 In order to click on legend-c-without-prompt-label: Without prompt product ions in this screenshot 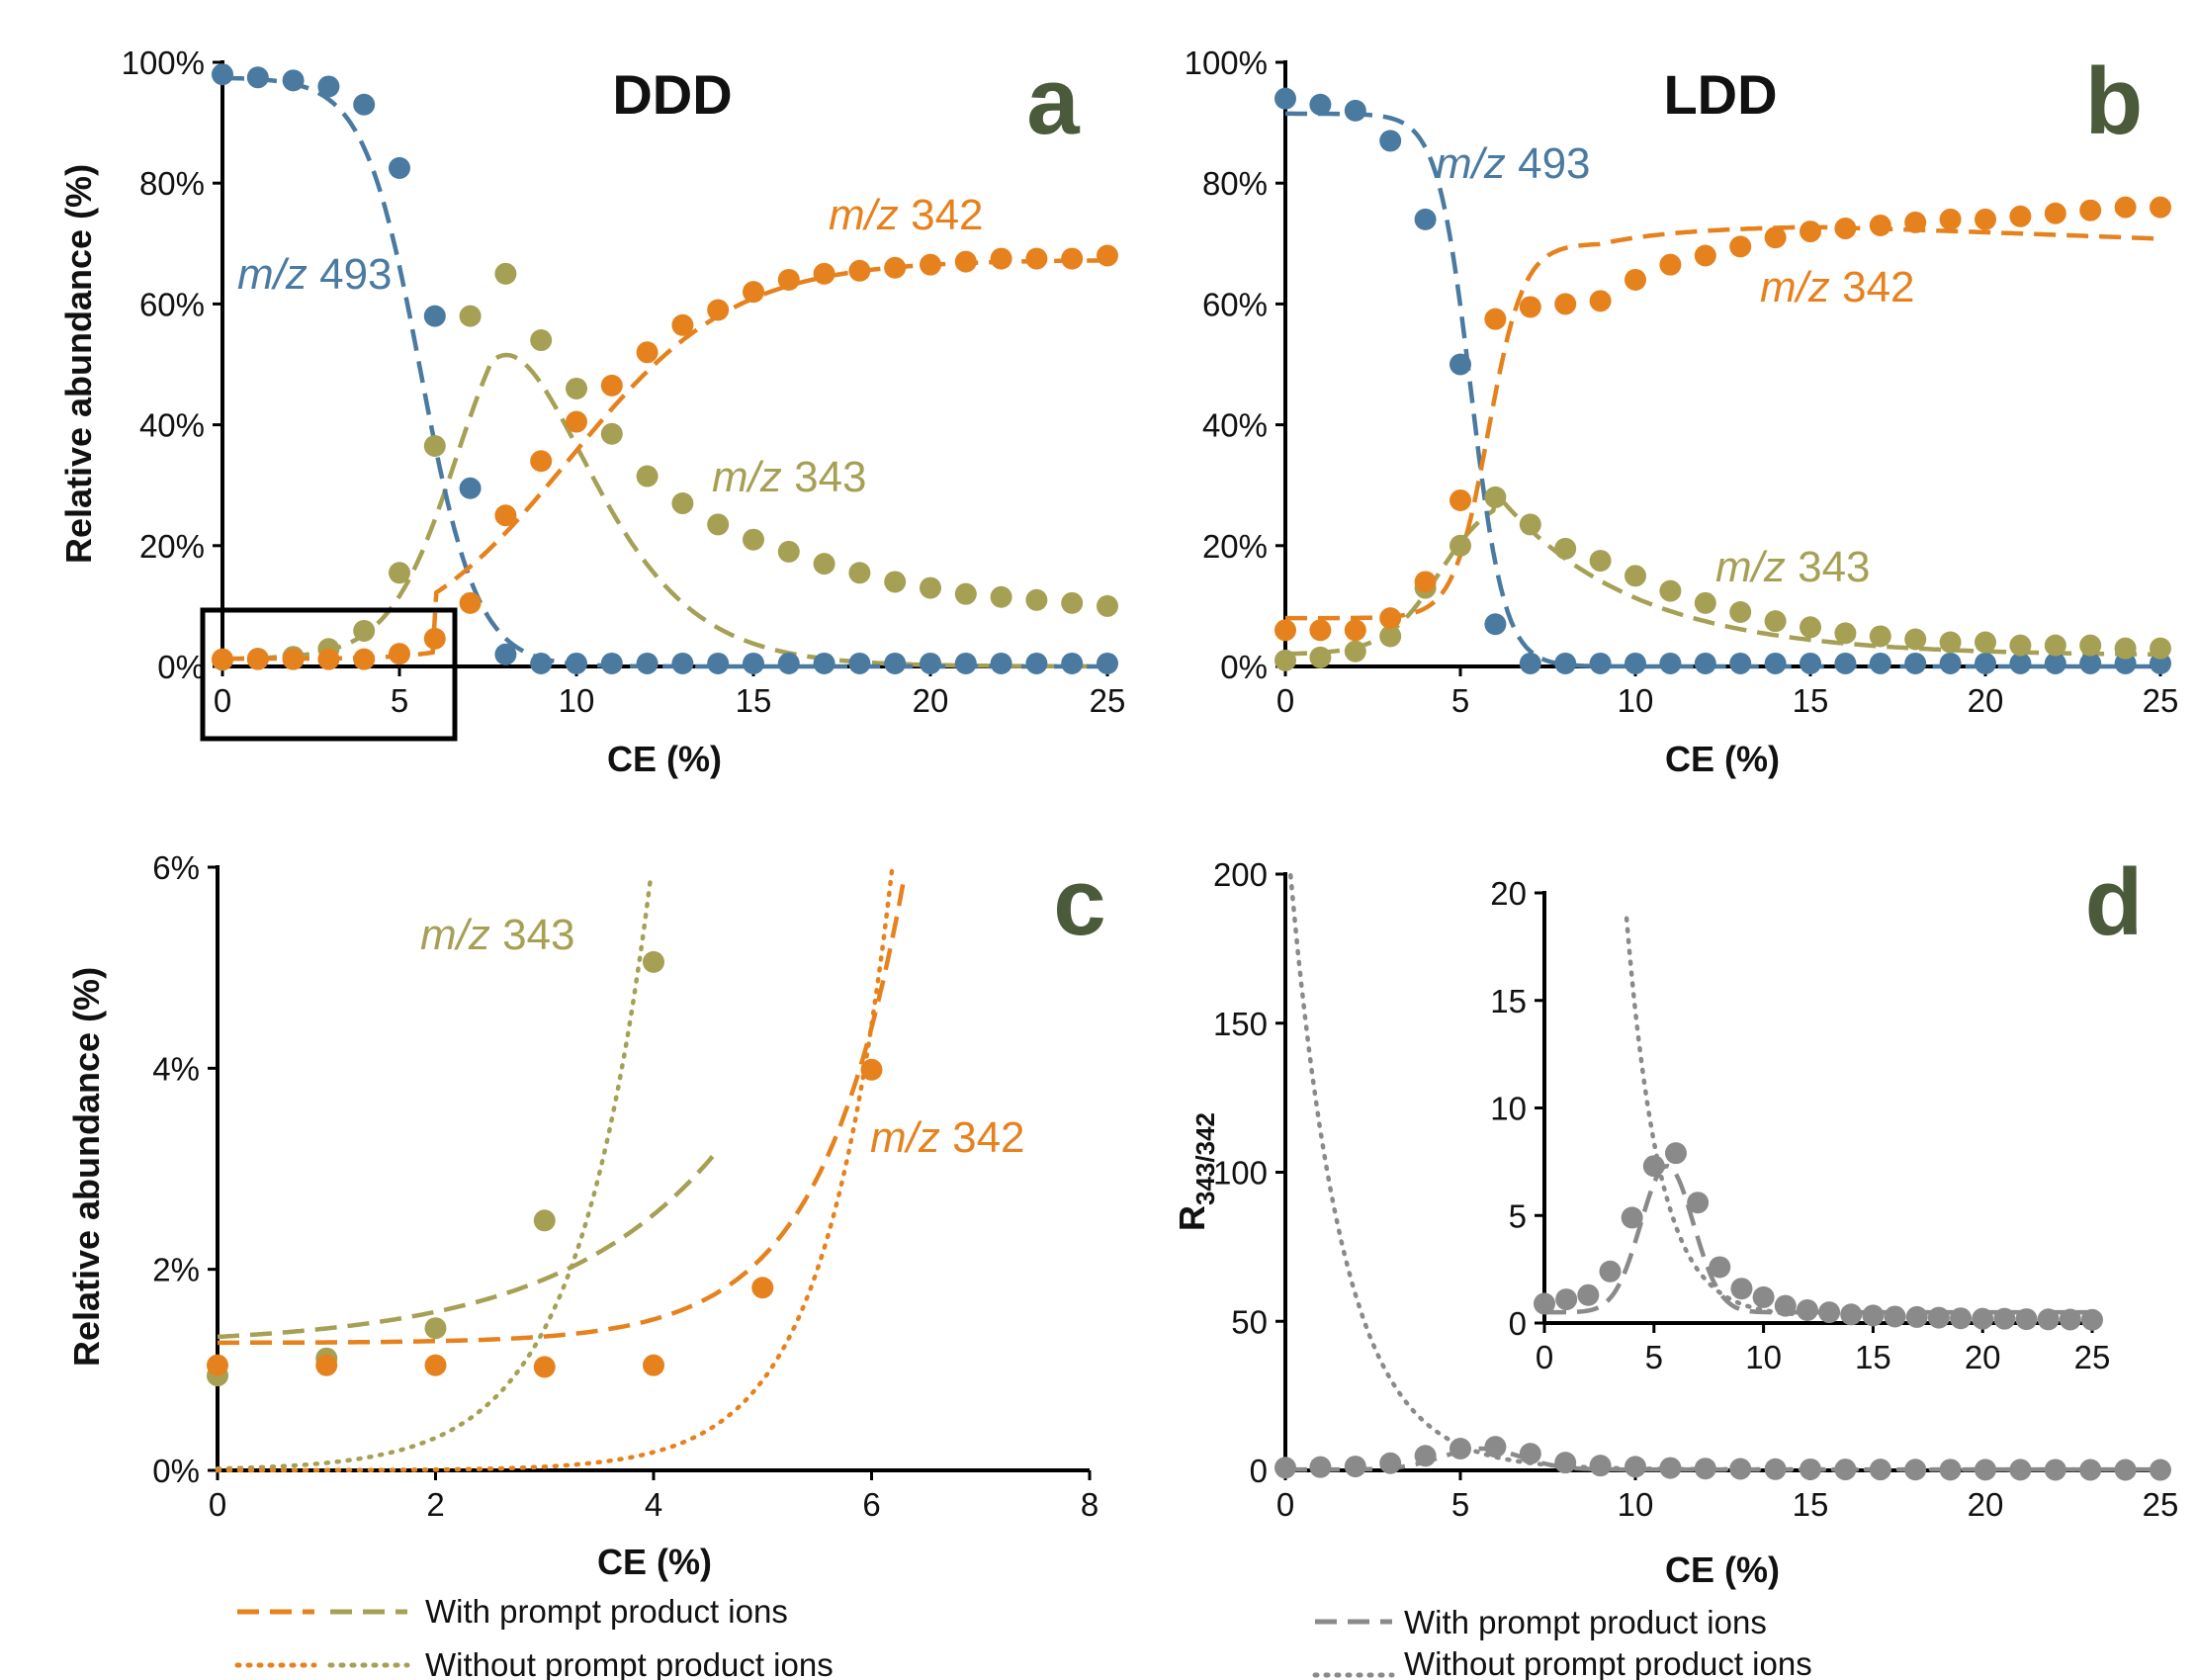, I will do `click(630, 1663)`.